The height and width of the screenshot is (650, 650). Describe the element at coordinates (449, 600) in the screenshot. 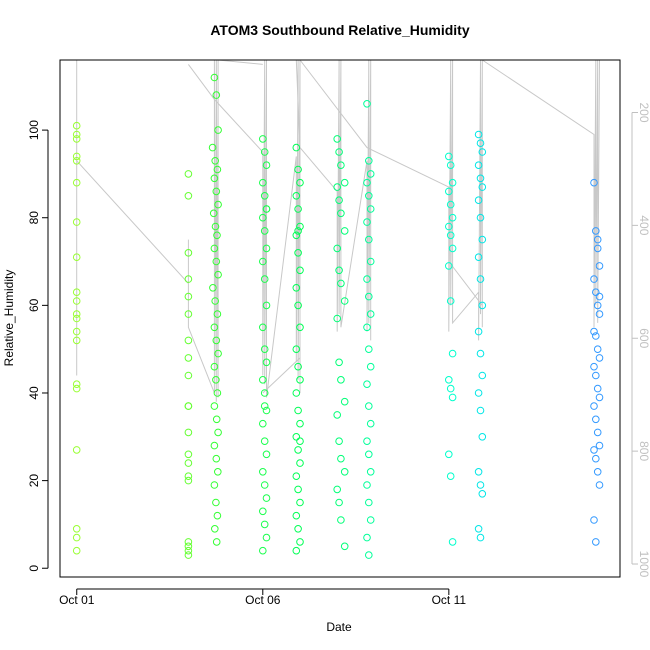

I see `x-tick-label: Oct 11` at that location.